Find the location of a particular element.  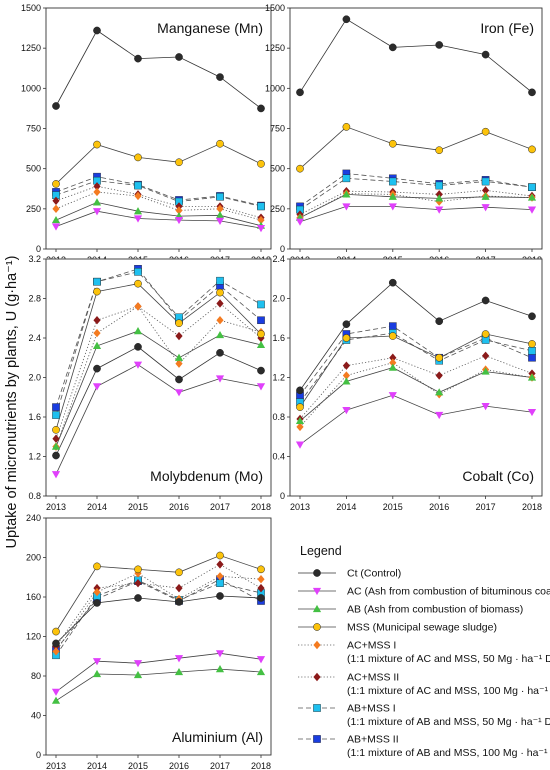

panel-title: Aluminium (Al) is located at coordinates (217, 737).